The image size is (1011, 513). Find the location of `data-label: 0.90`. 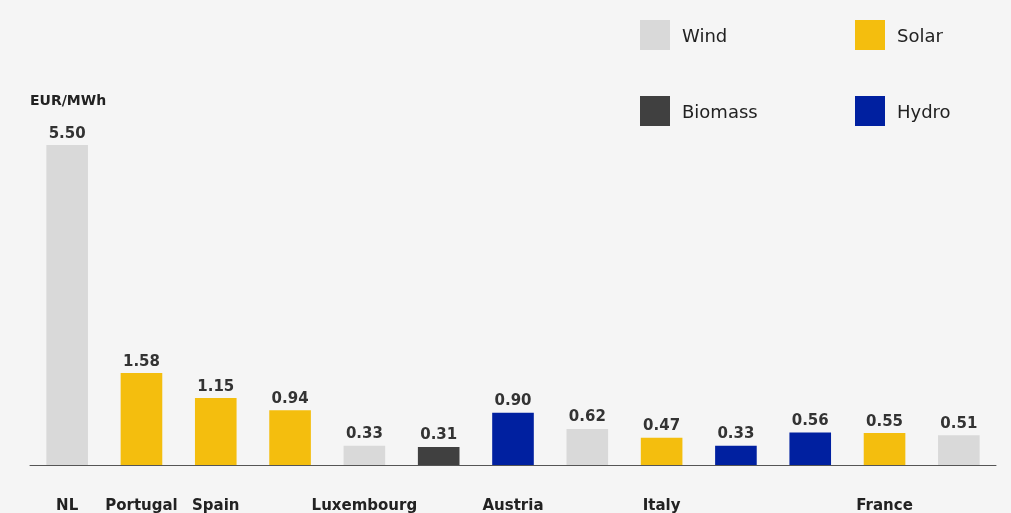

data-label: 0.90 is located at coordinates (513, 400).